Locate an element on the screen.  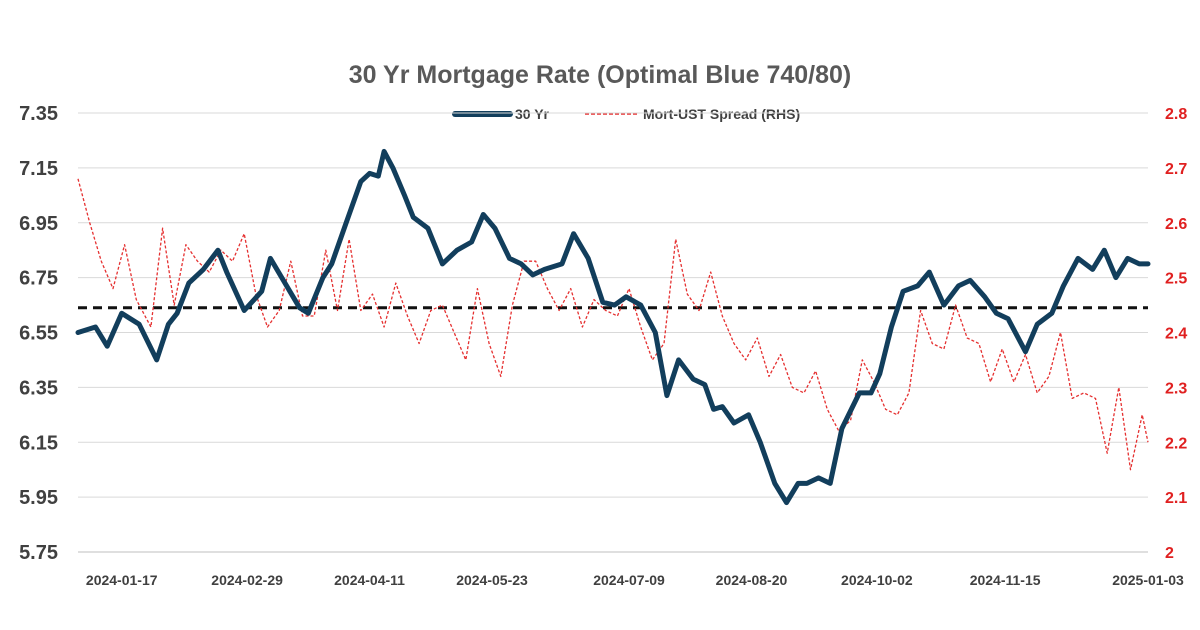
right-tick-label: 2.4 is located at coordinates (1176, 334).